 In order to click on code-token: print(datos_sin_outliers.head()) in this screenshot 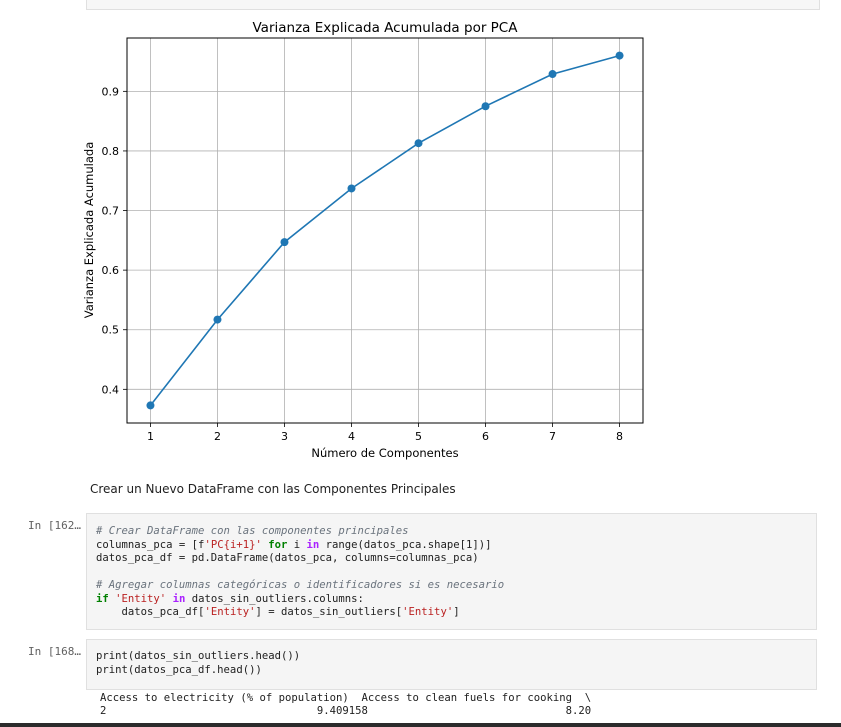, I will do `click(198, 656)`.